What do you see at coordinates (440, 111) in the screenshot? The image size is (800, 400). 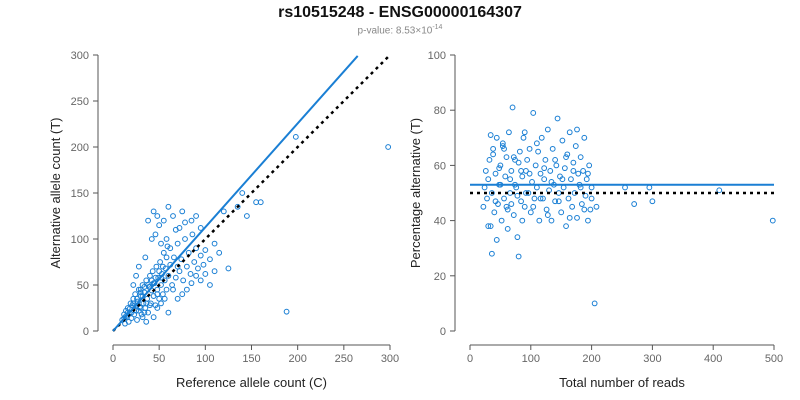 I see `y-tick-label: 80` at bounding box center [440, 111].